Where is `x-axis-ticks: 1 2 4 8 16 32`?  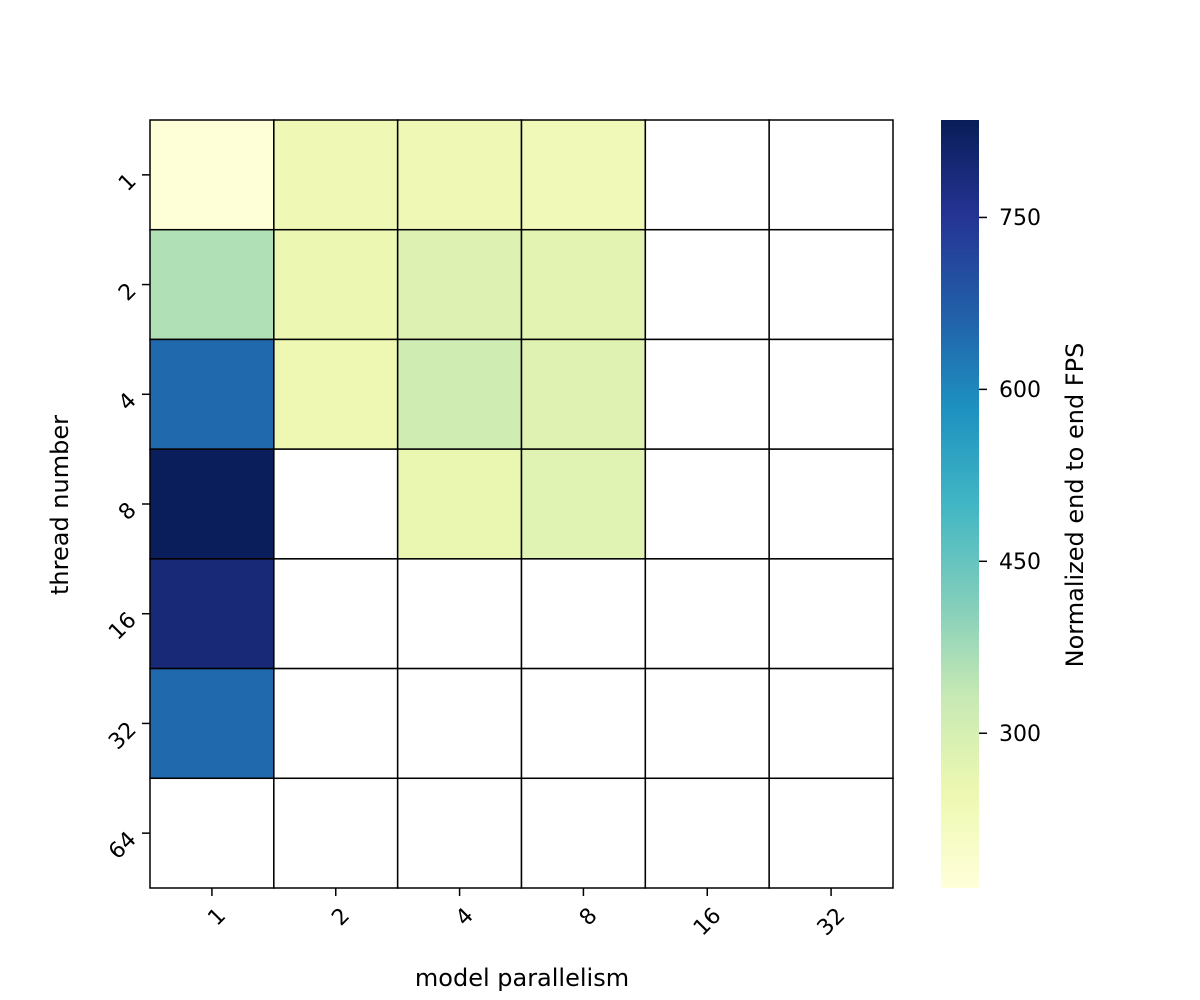 x-axis-ticks: 1 2 4 8 16 32 is located at coordinates (526, 914).